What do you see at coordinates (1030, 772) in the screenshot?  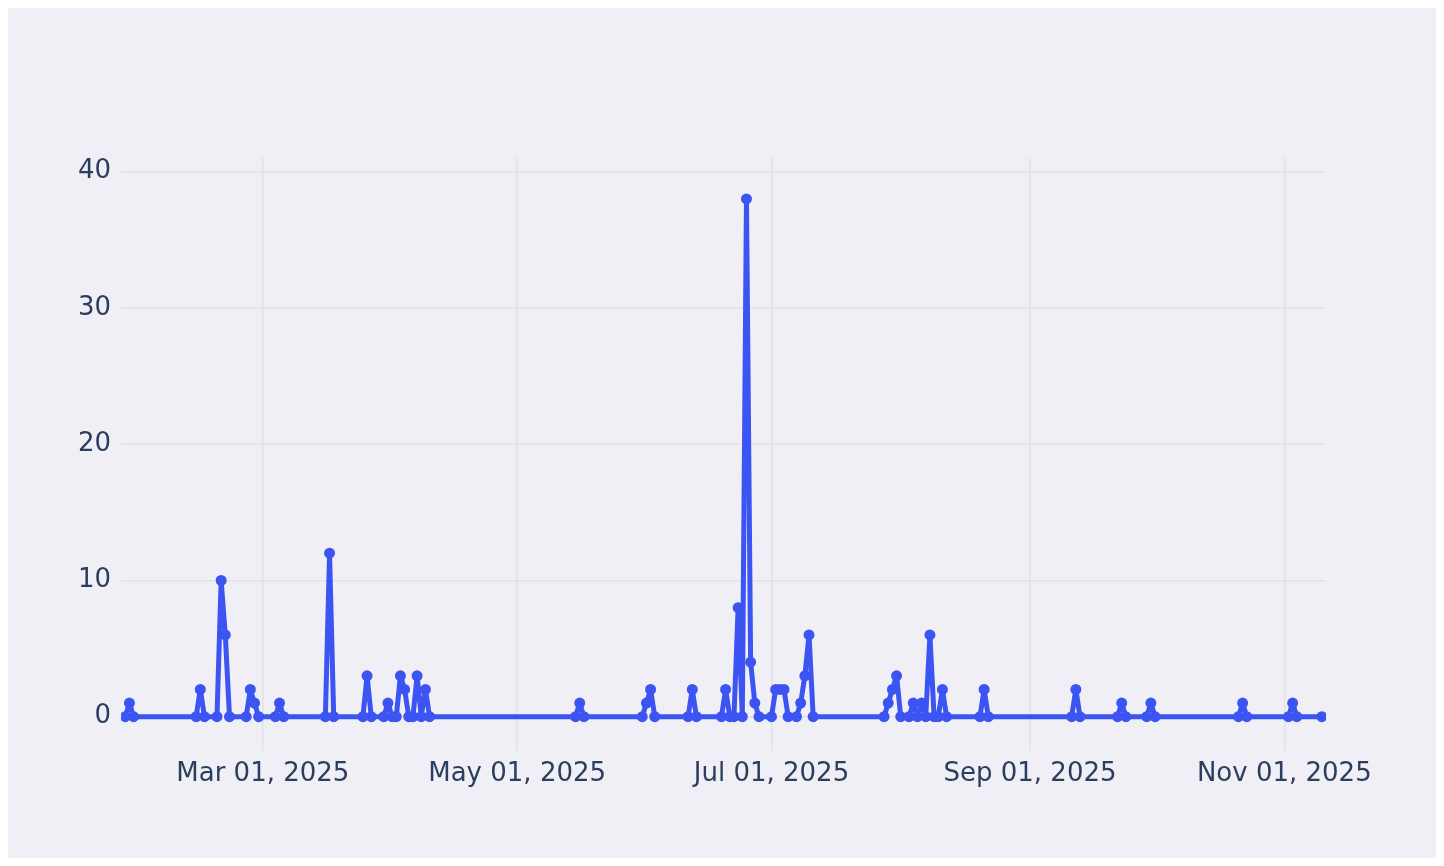 I see `x-tick-label: Sep 01, 2025` at bounding box center [1030, 772].